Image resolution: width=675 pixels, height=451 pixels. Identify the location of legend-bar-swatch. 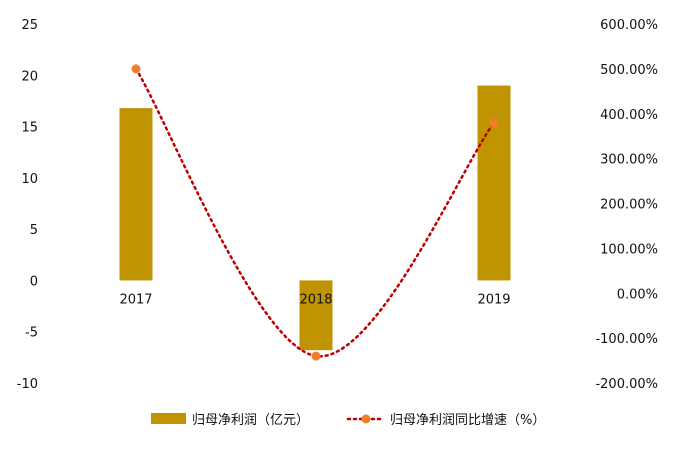
(168, 418).